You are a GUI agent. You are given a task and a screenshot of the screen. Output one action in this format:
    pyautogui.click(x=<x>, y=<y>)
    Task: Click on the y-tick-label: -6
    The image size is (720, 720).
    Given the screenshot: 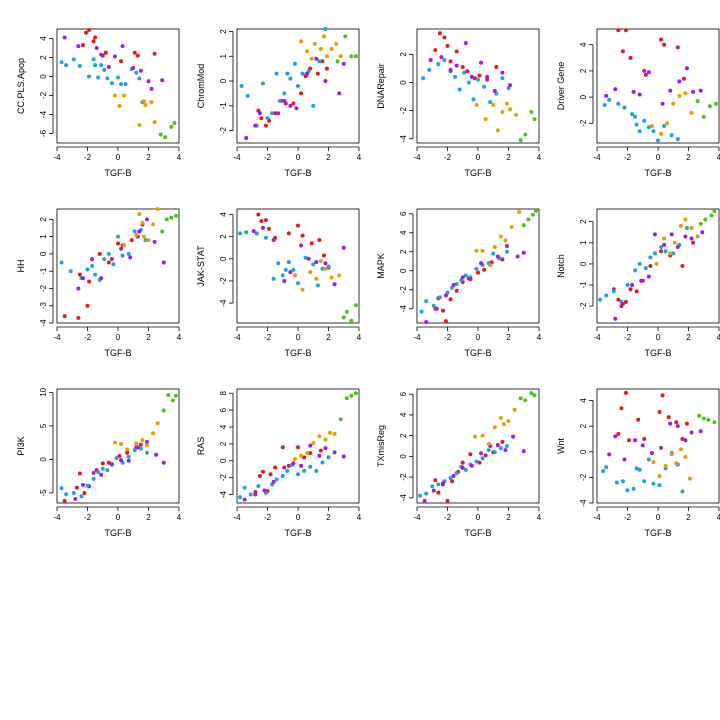 What is the action you would take?
    pyautogui.click(x=43, y=133)
    